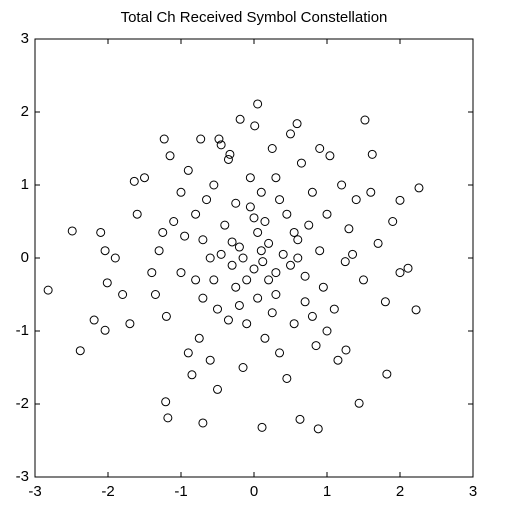 This screenshot has width=518, height=521. I want to click on x-tick-label: -2, so click(107, 491).